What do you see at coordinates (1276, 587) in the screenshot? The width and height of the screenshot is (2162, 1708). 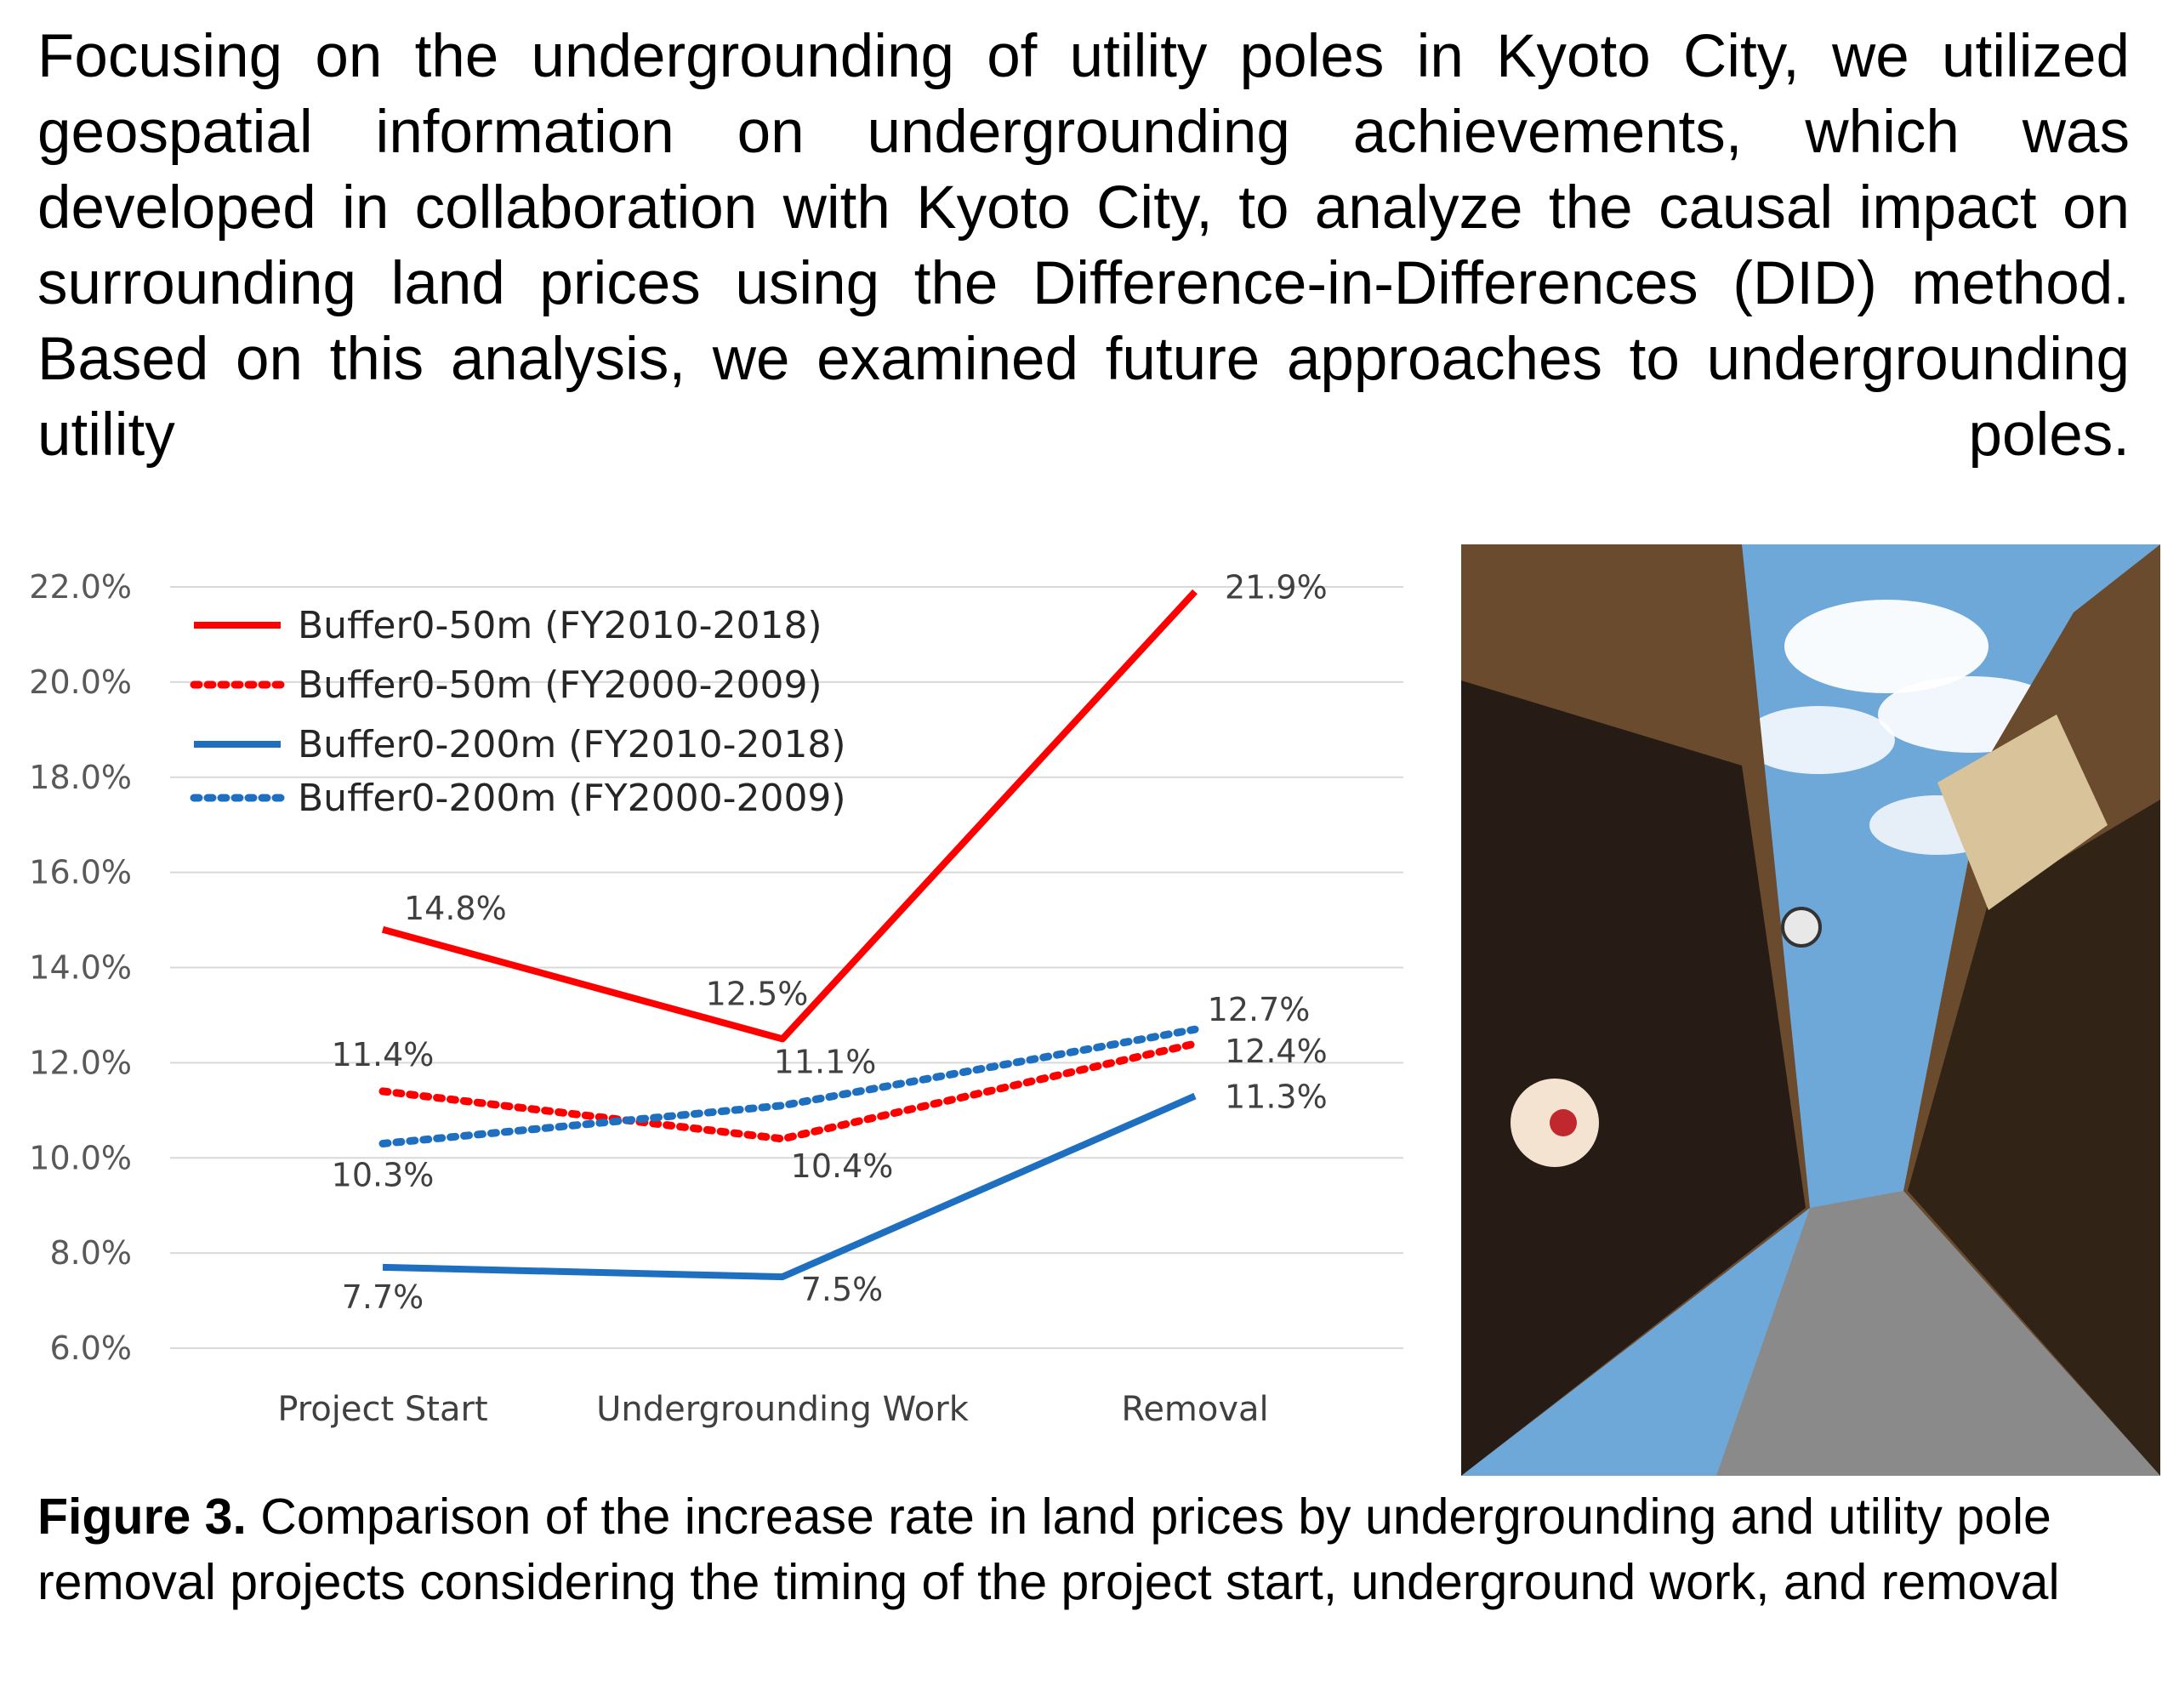 I see `data-label: 21.9%` at bounding box center [1276, 587].